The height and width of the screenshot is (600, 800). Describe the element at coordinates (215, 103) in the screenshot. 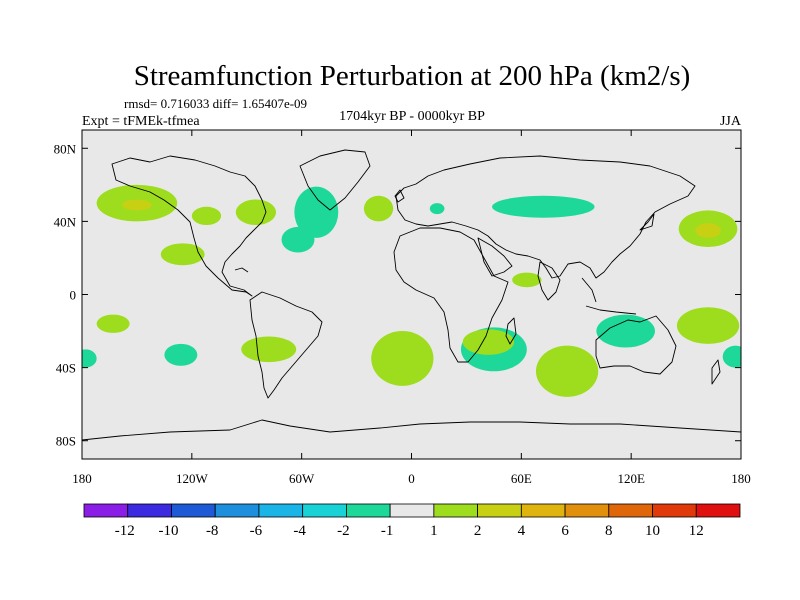

I see `stats-text: rmsd= 0.716033 diff= 1.65407e-09` at that location.